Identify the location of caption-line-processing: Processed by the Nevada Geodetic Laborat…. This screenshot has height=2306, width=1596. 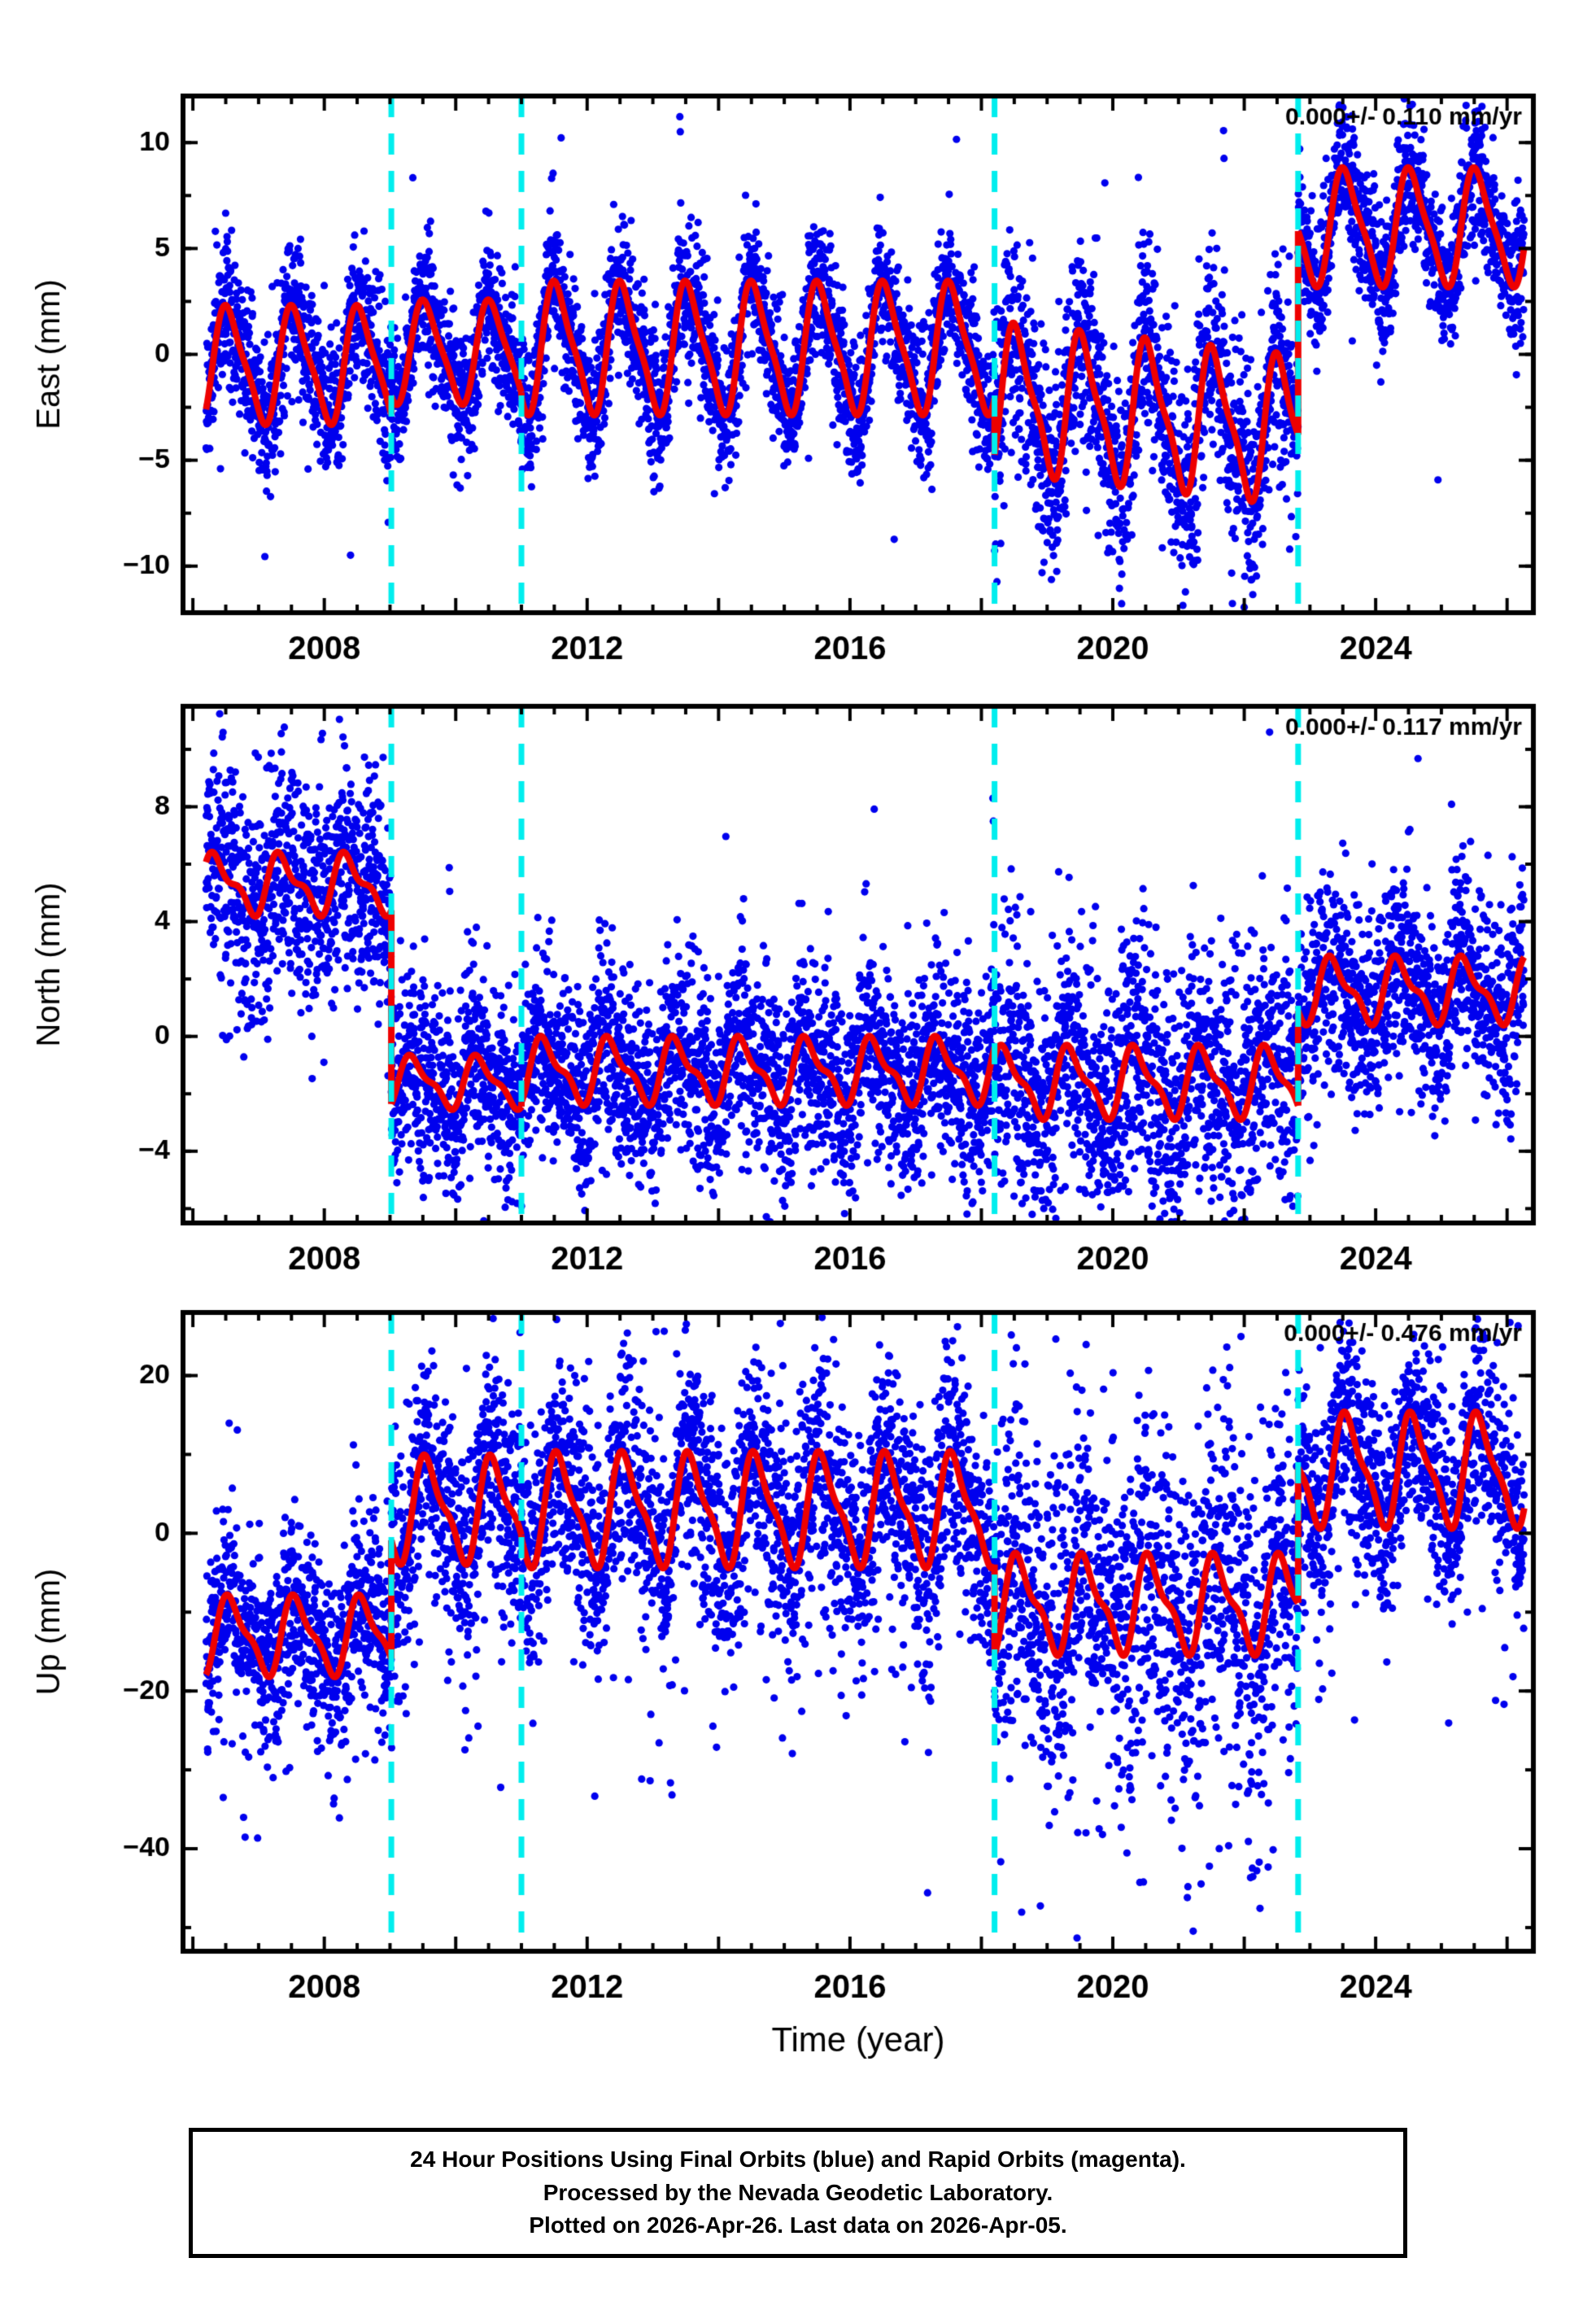
(798, 2192).